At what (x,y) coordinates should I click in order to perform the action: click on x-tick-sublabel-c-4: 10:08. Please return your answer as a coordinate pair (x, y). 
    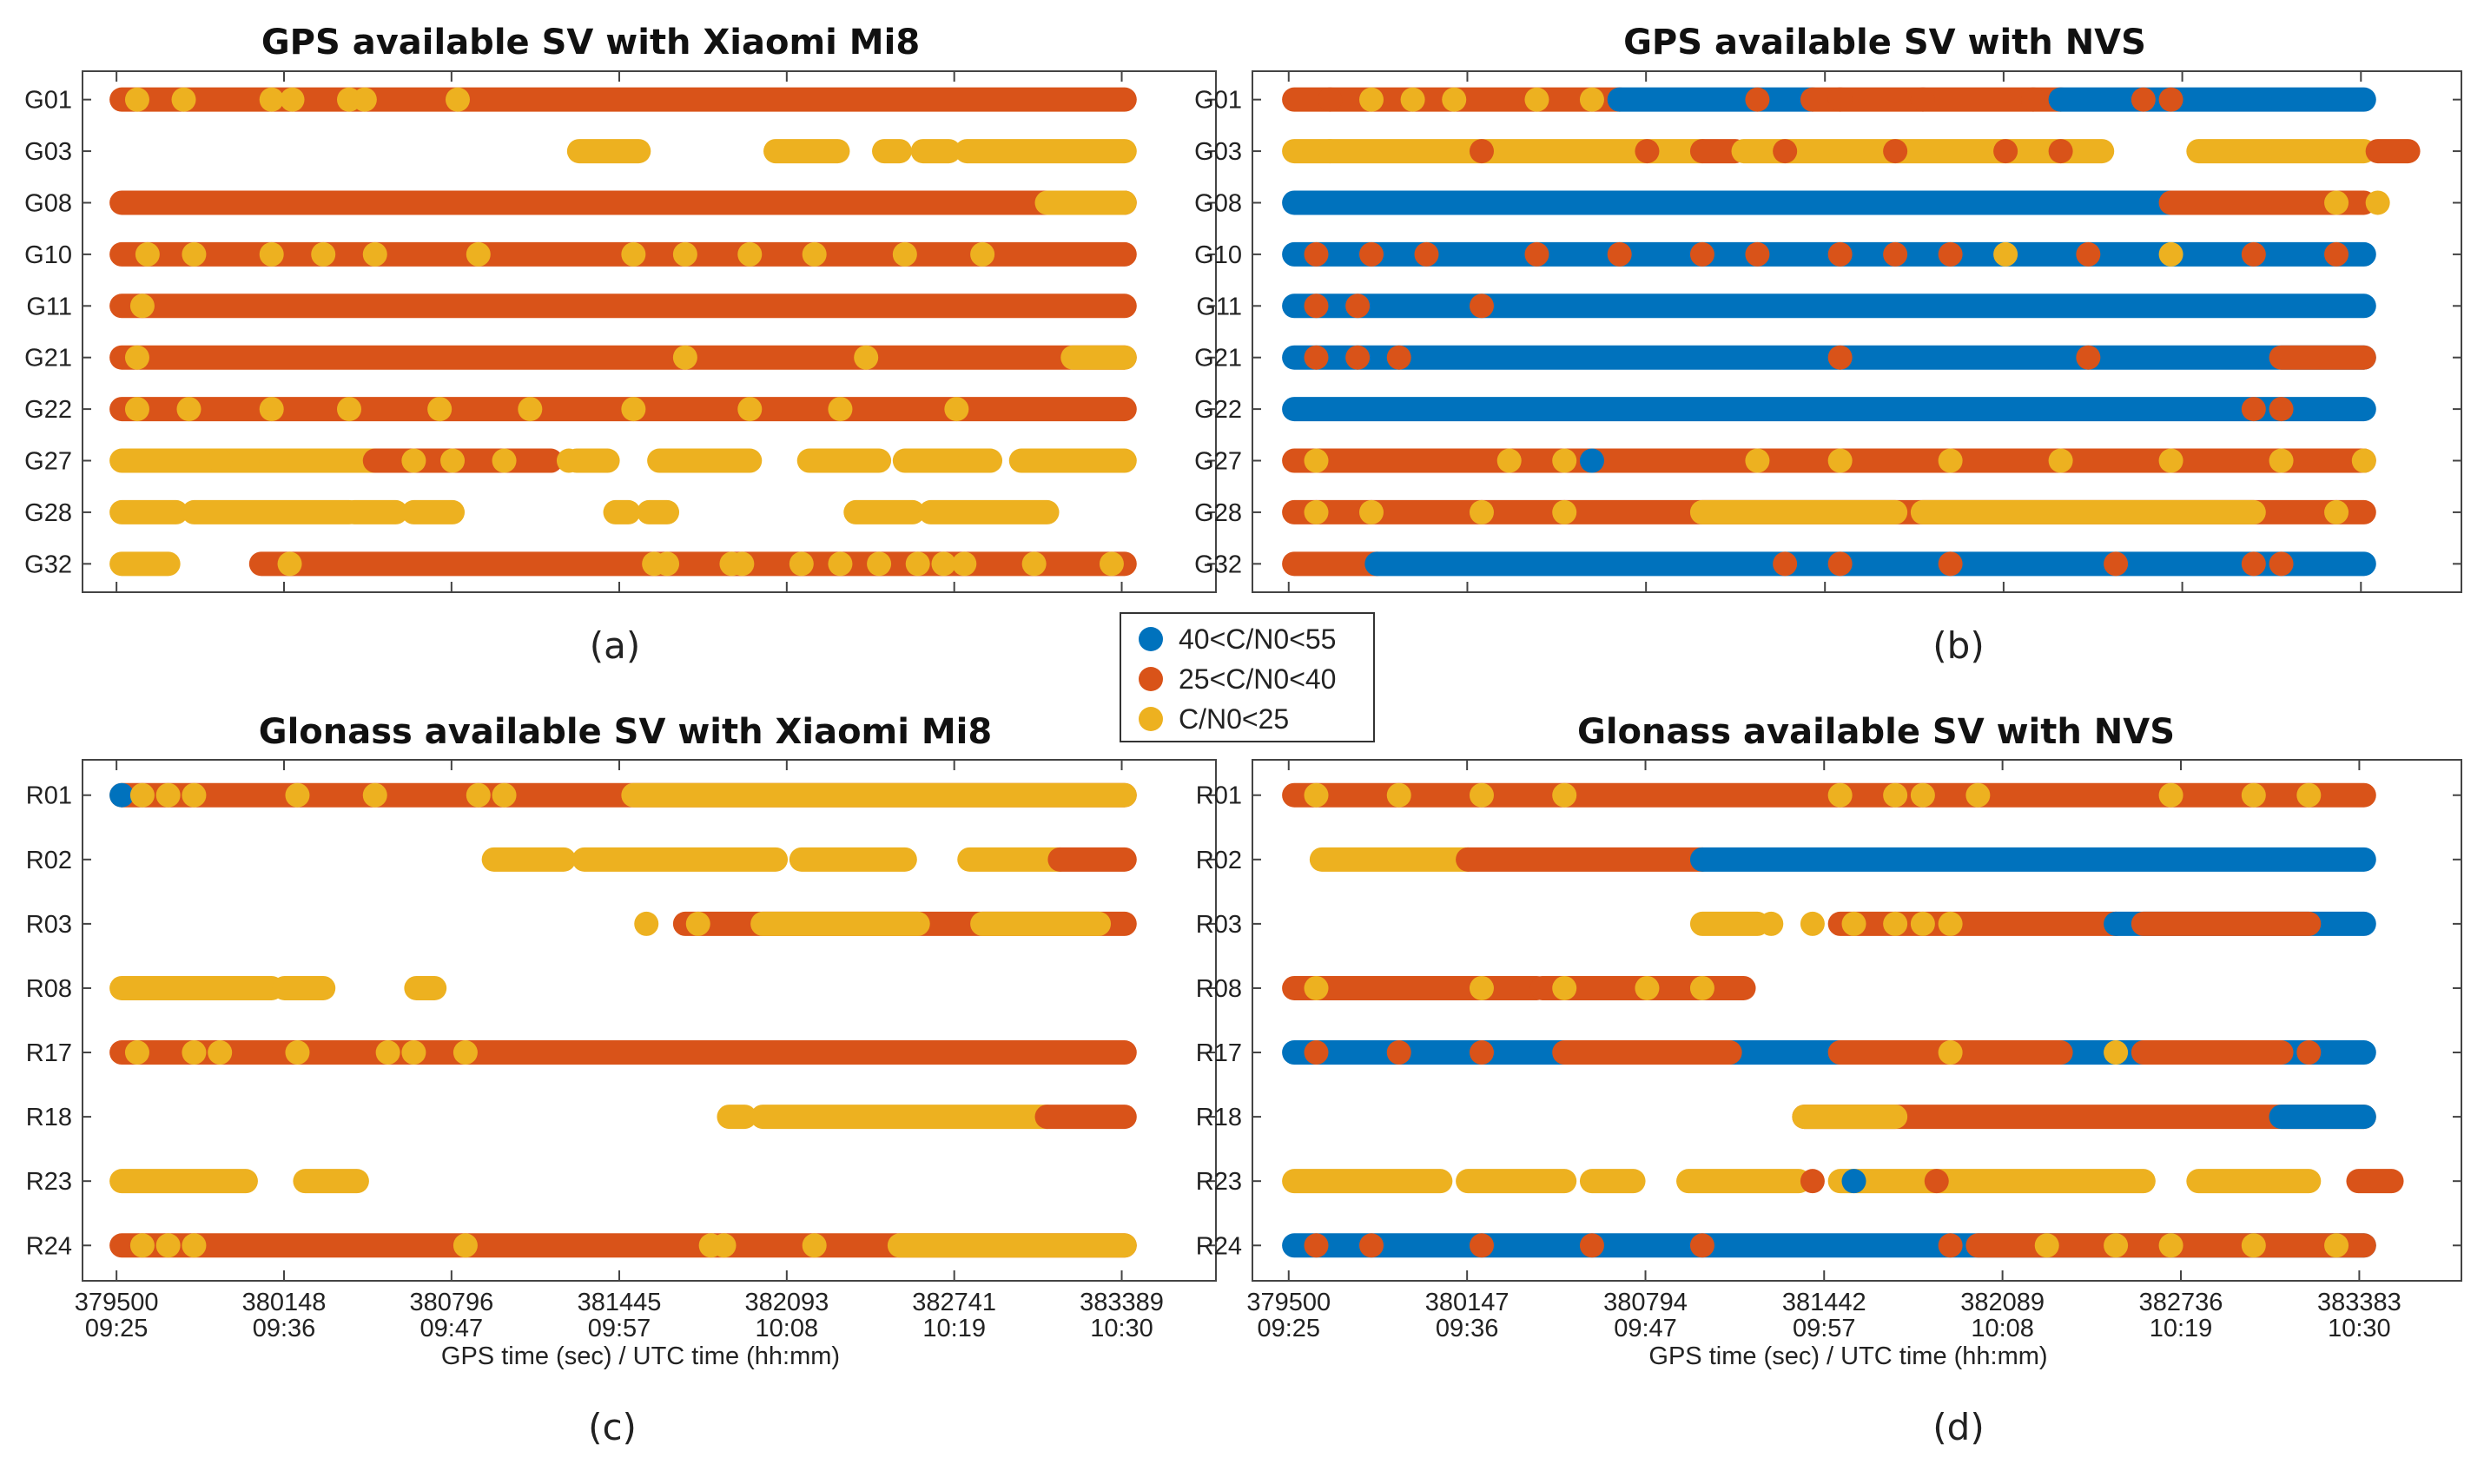
    Looking at the image, I should click on (787, 1328).